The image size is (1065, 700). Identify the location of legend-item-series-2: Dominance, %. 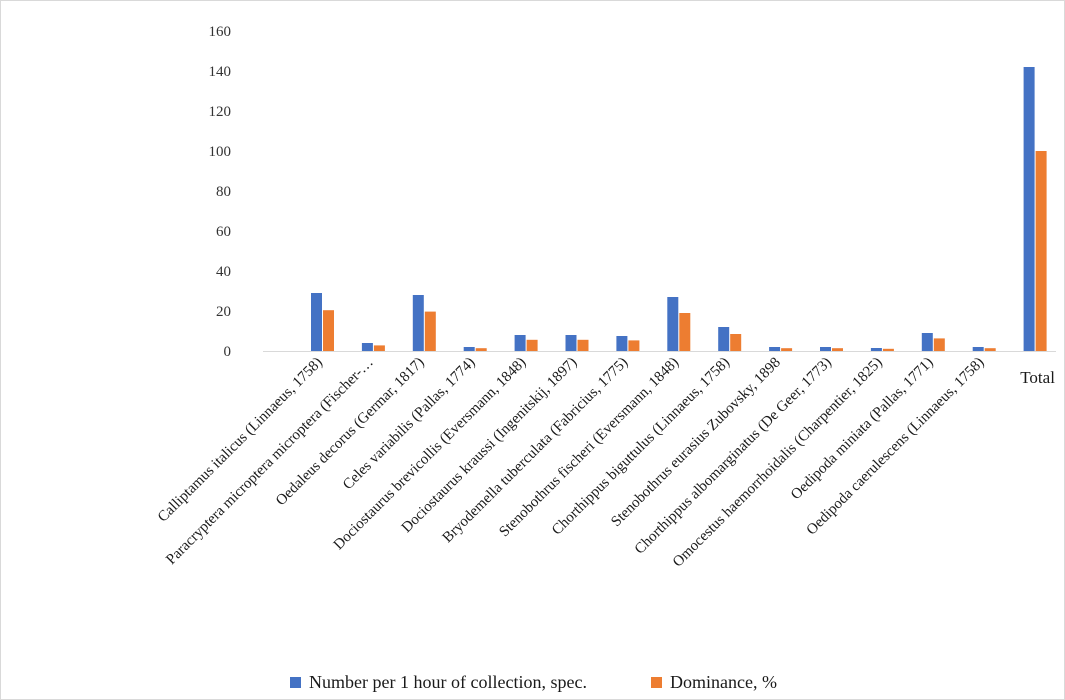
(713, 682).